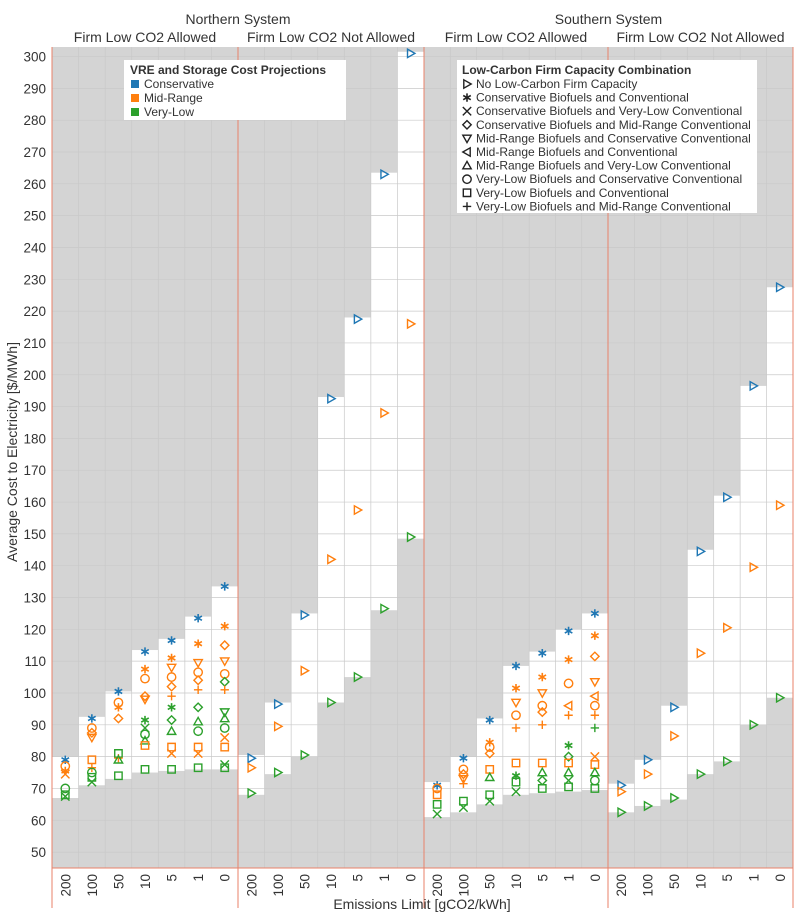  I want to click on x-axis-title: Emissions Limit [gCO2/kWh], so click(421, 904).